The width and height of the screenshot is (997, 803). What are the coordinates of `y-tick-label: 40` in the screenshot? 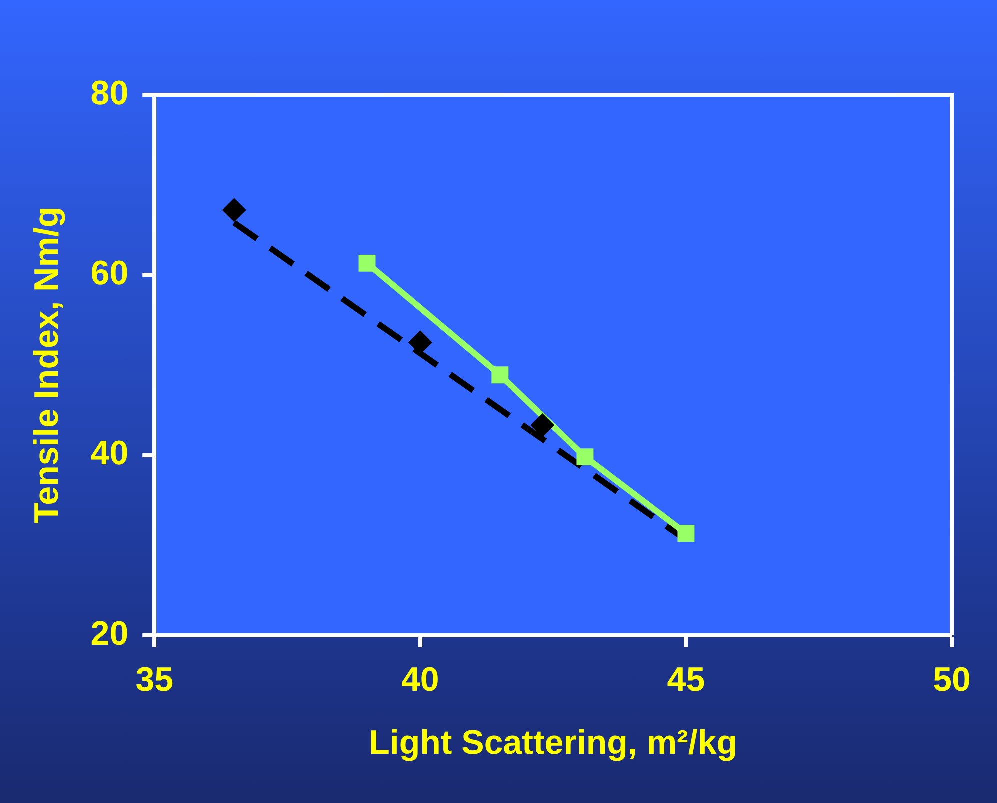 It's located at (109, 453).